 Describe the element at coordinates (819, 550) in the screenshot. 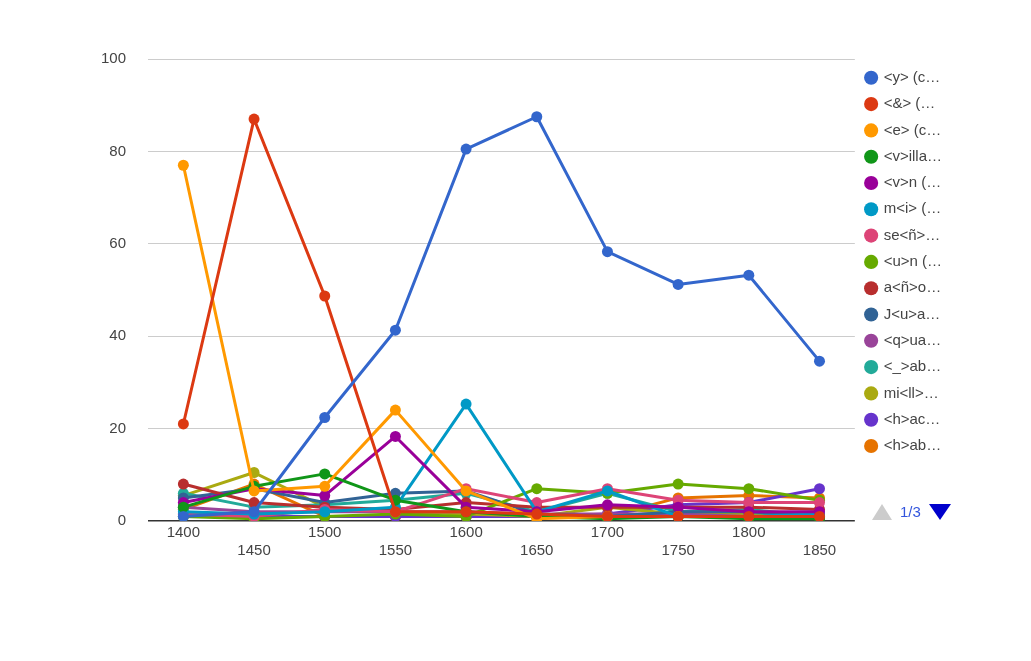

I see `x-tick-label: 1850` at that location.